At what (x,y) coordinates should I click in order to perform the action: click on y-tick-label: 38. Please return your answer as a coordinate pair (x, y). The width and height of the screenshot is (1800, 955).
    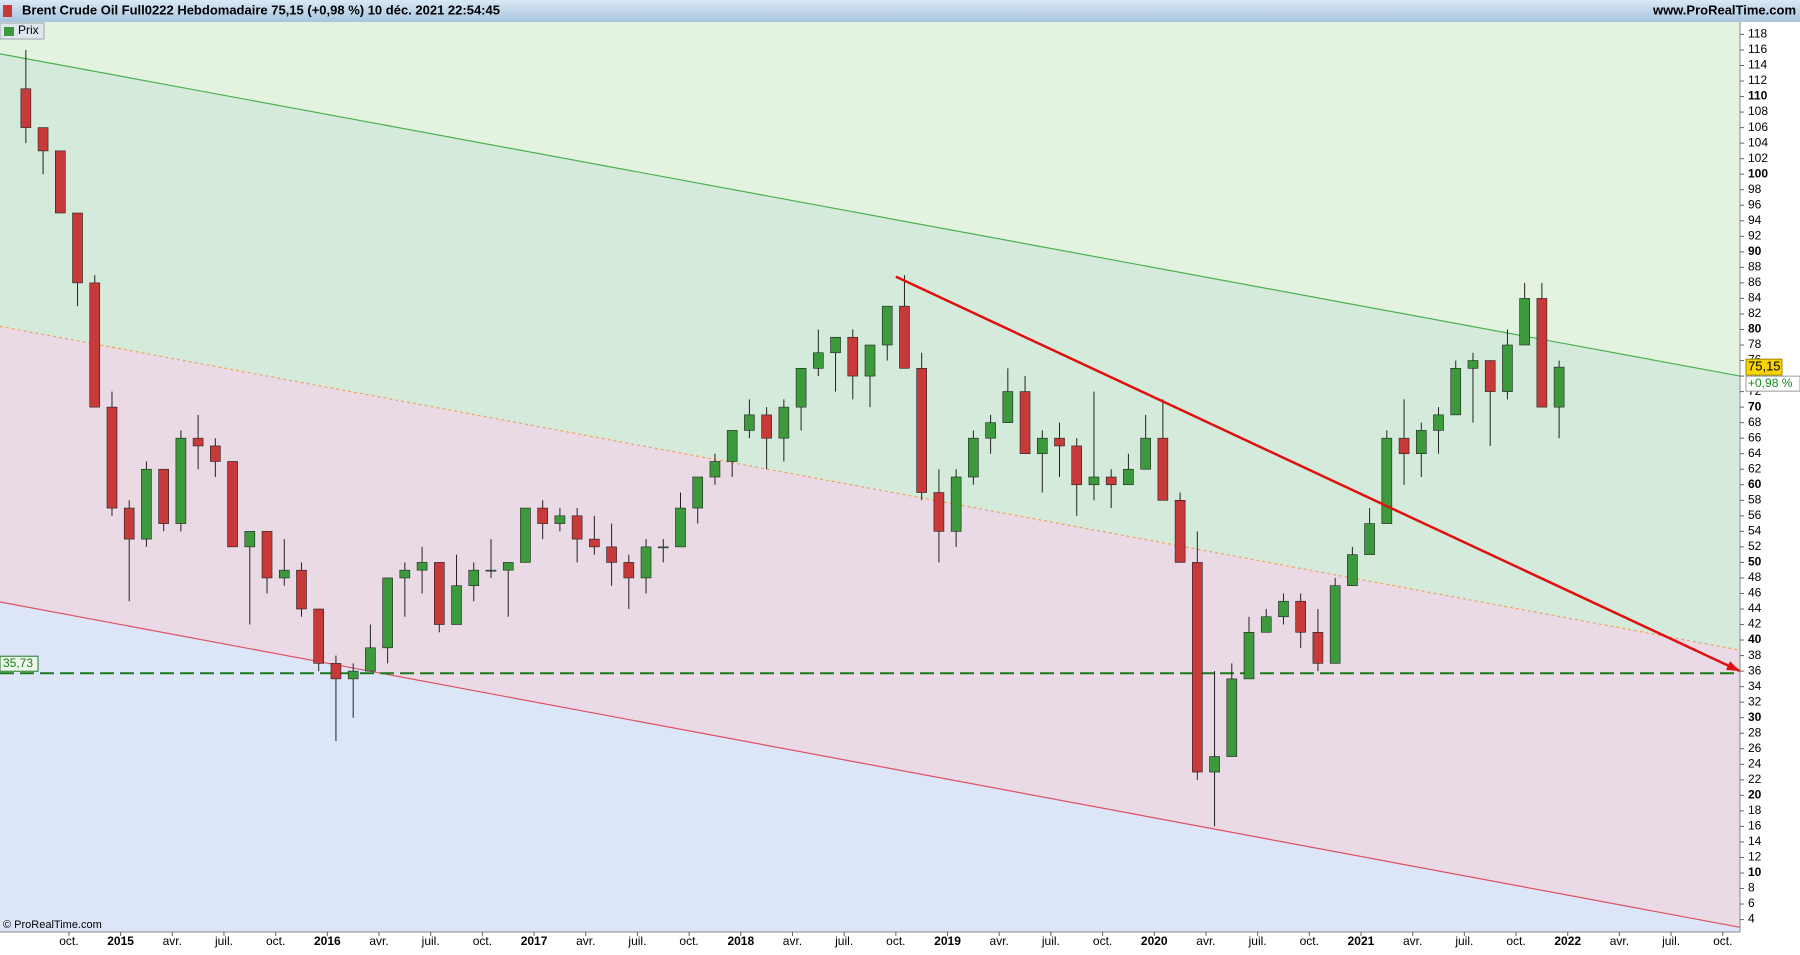
    Looking at the image, I should click on (1755, 655).